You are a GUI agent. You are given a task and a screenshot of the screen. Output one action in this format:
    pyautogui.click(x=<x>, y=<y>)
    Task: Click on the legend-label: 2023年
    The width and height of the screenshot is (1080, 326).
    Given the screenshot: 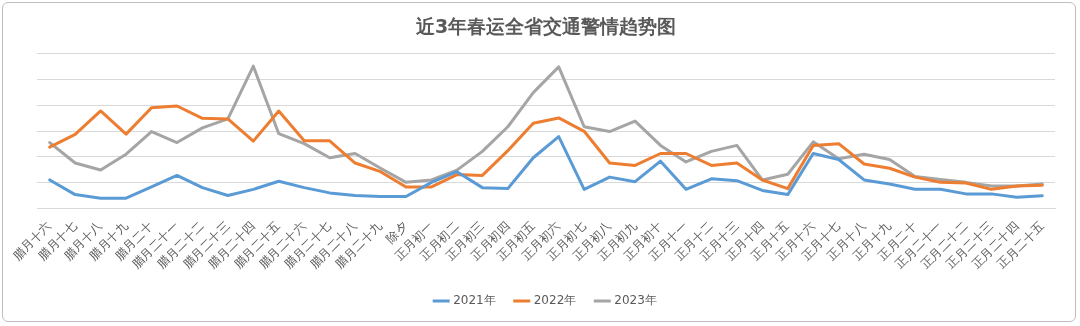 What is the action you would take?
    pyautogui.click(x=635, y=300)
    